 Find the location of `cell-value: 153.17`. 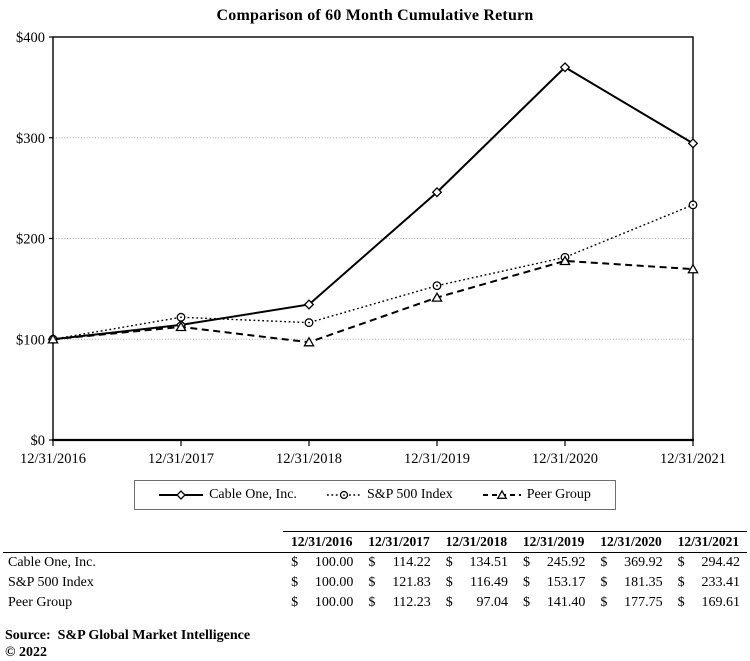

cell-value: 153.17 is located at coordinates (566, 582).